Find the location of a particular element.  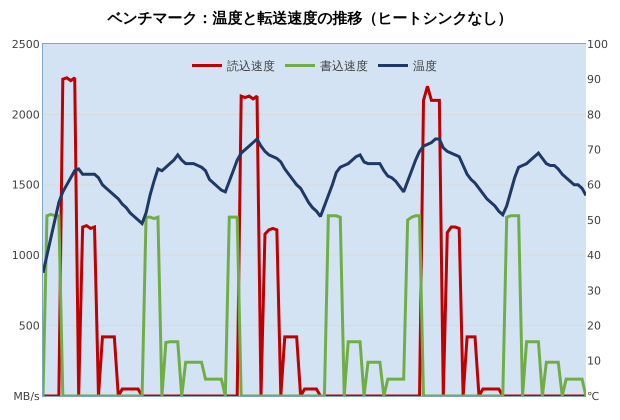

chart-title: ベンチマーク：温度と転送速度の推移（ヒートシンクなし） is located at coordinates (309, 18).